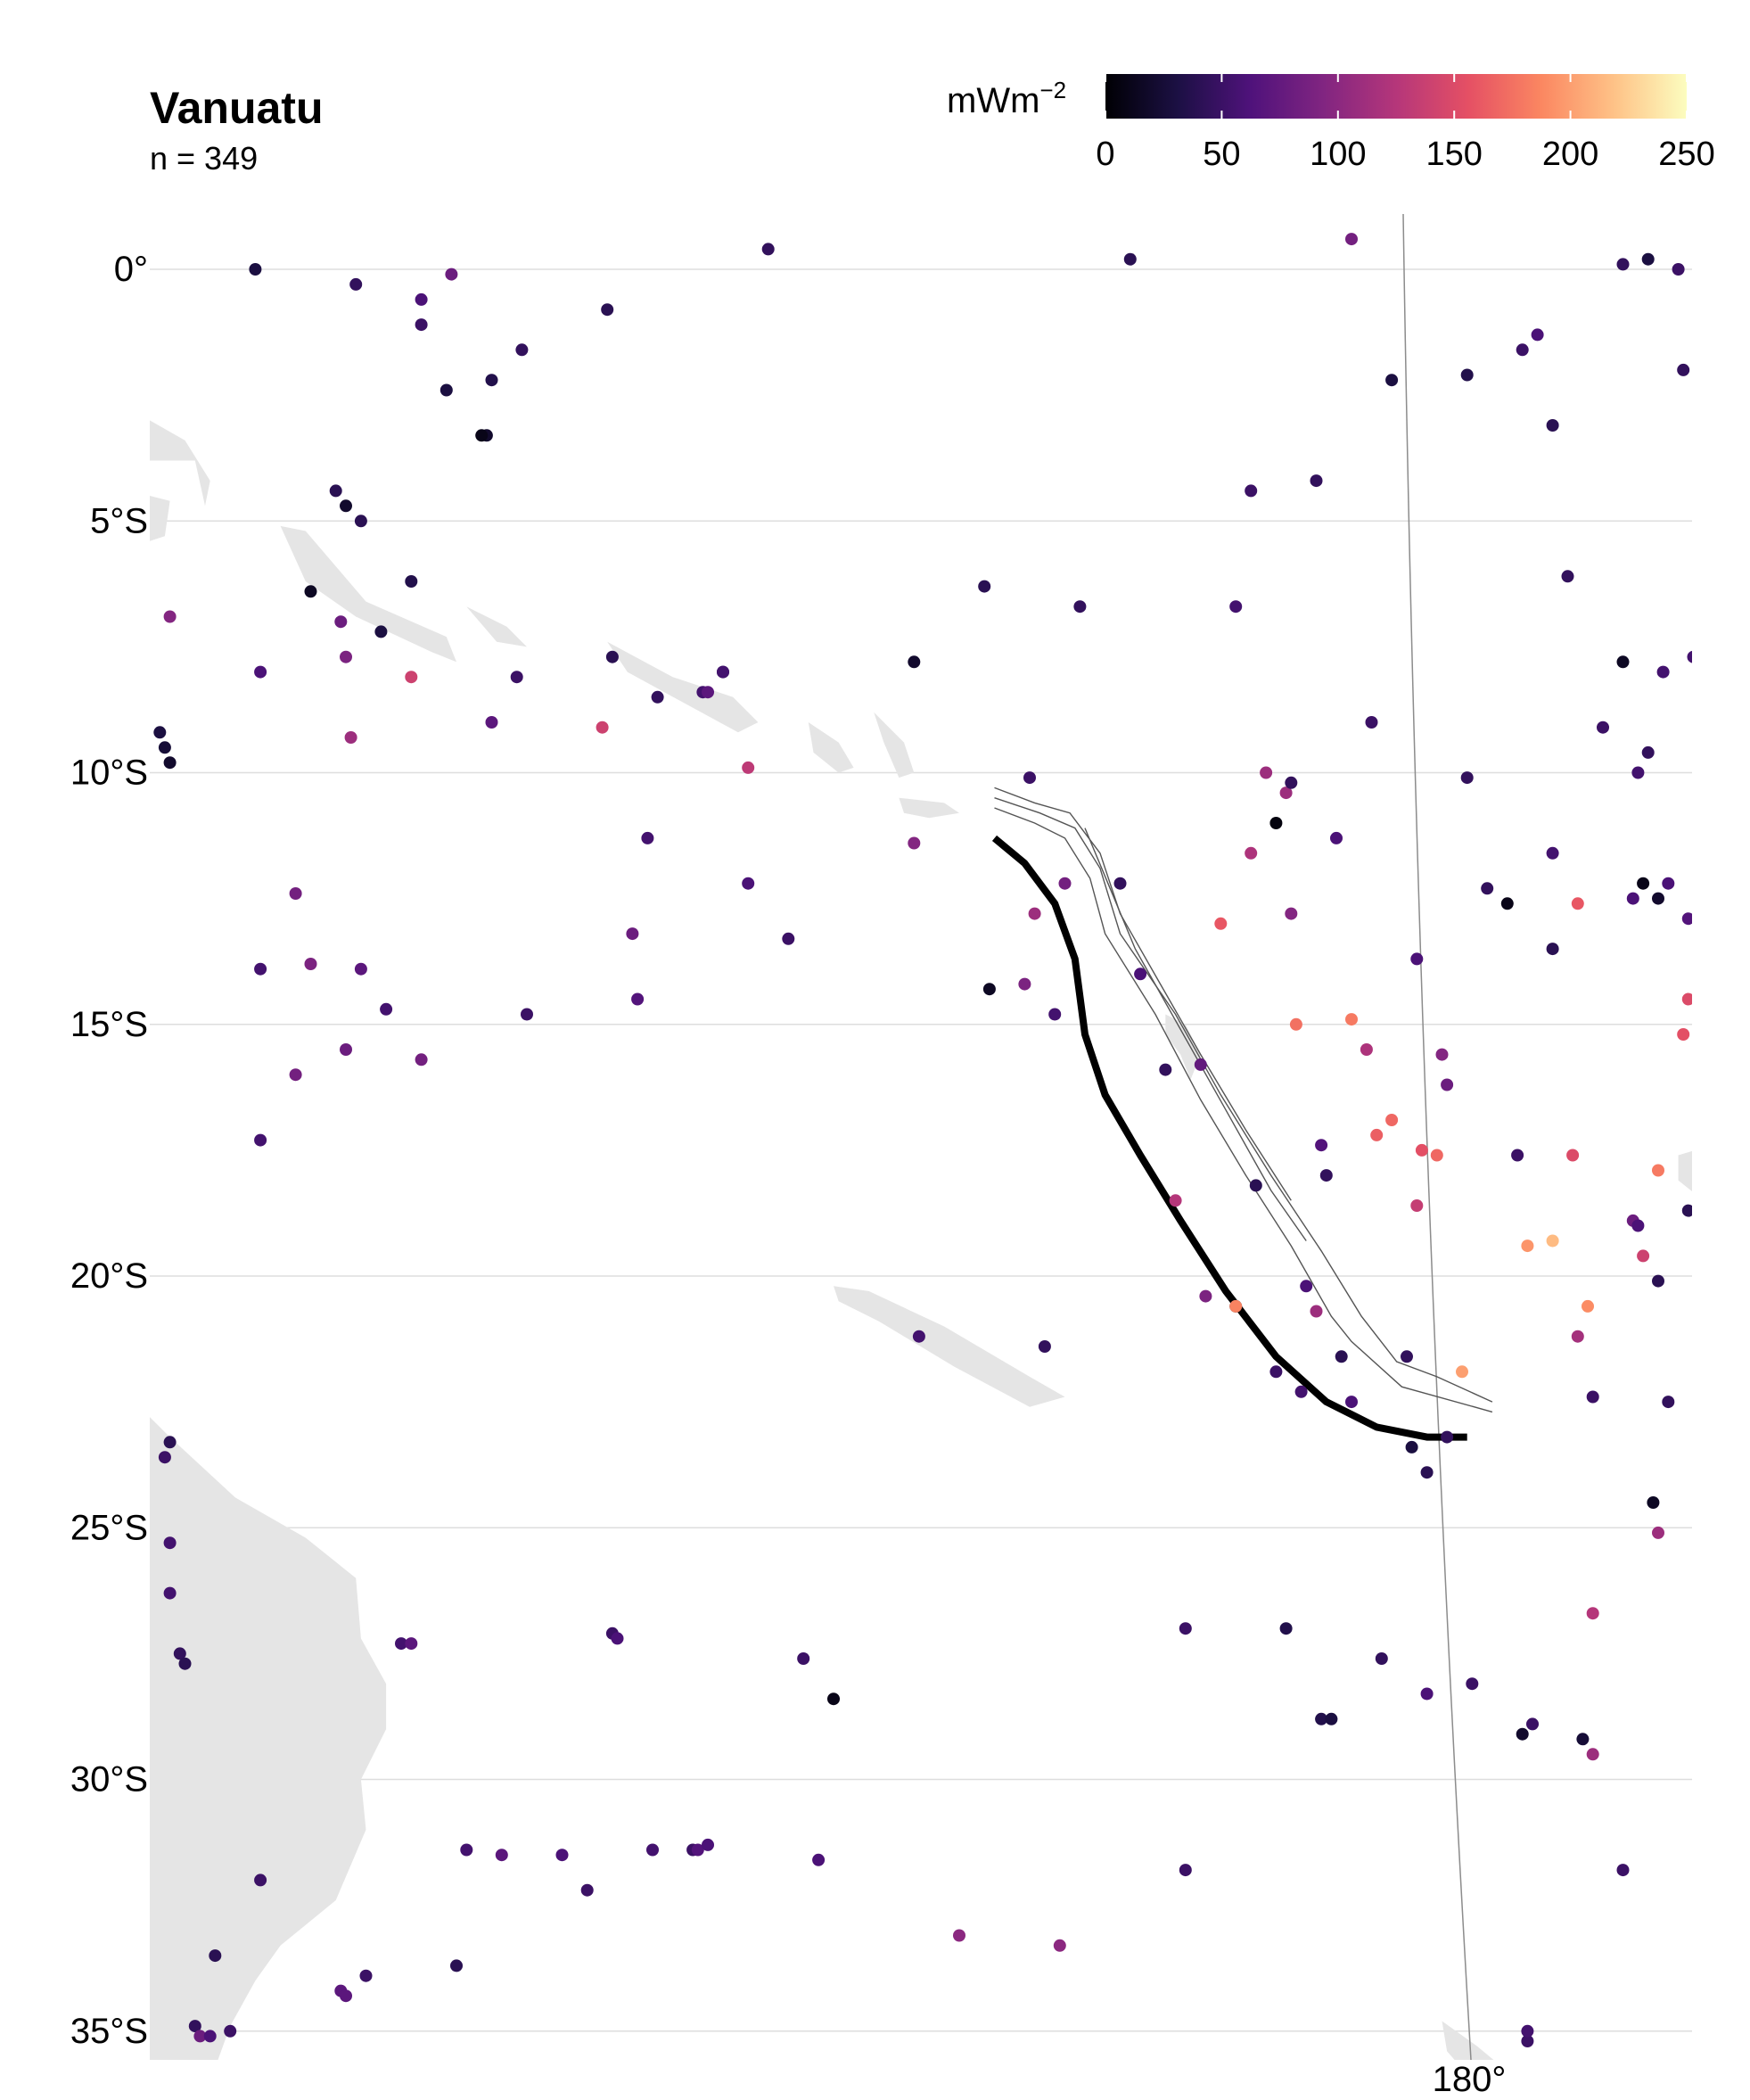 Image resolution: width=1750 pixels, height=2100 pixels. I want to click on latitude-label: 30°S, so click(109, 1779).